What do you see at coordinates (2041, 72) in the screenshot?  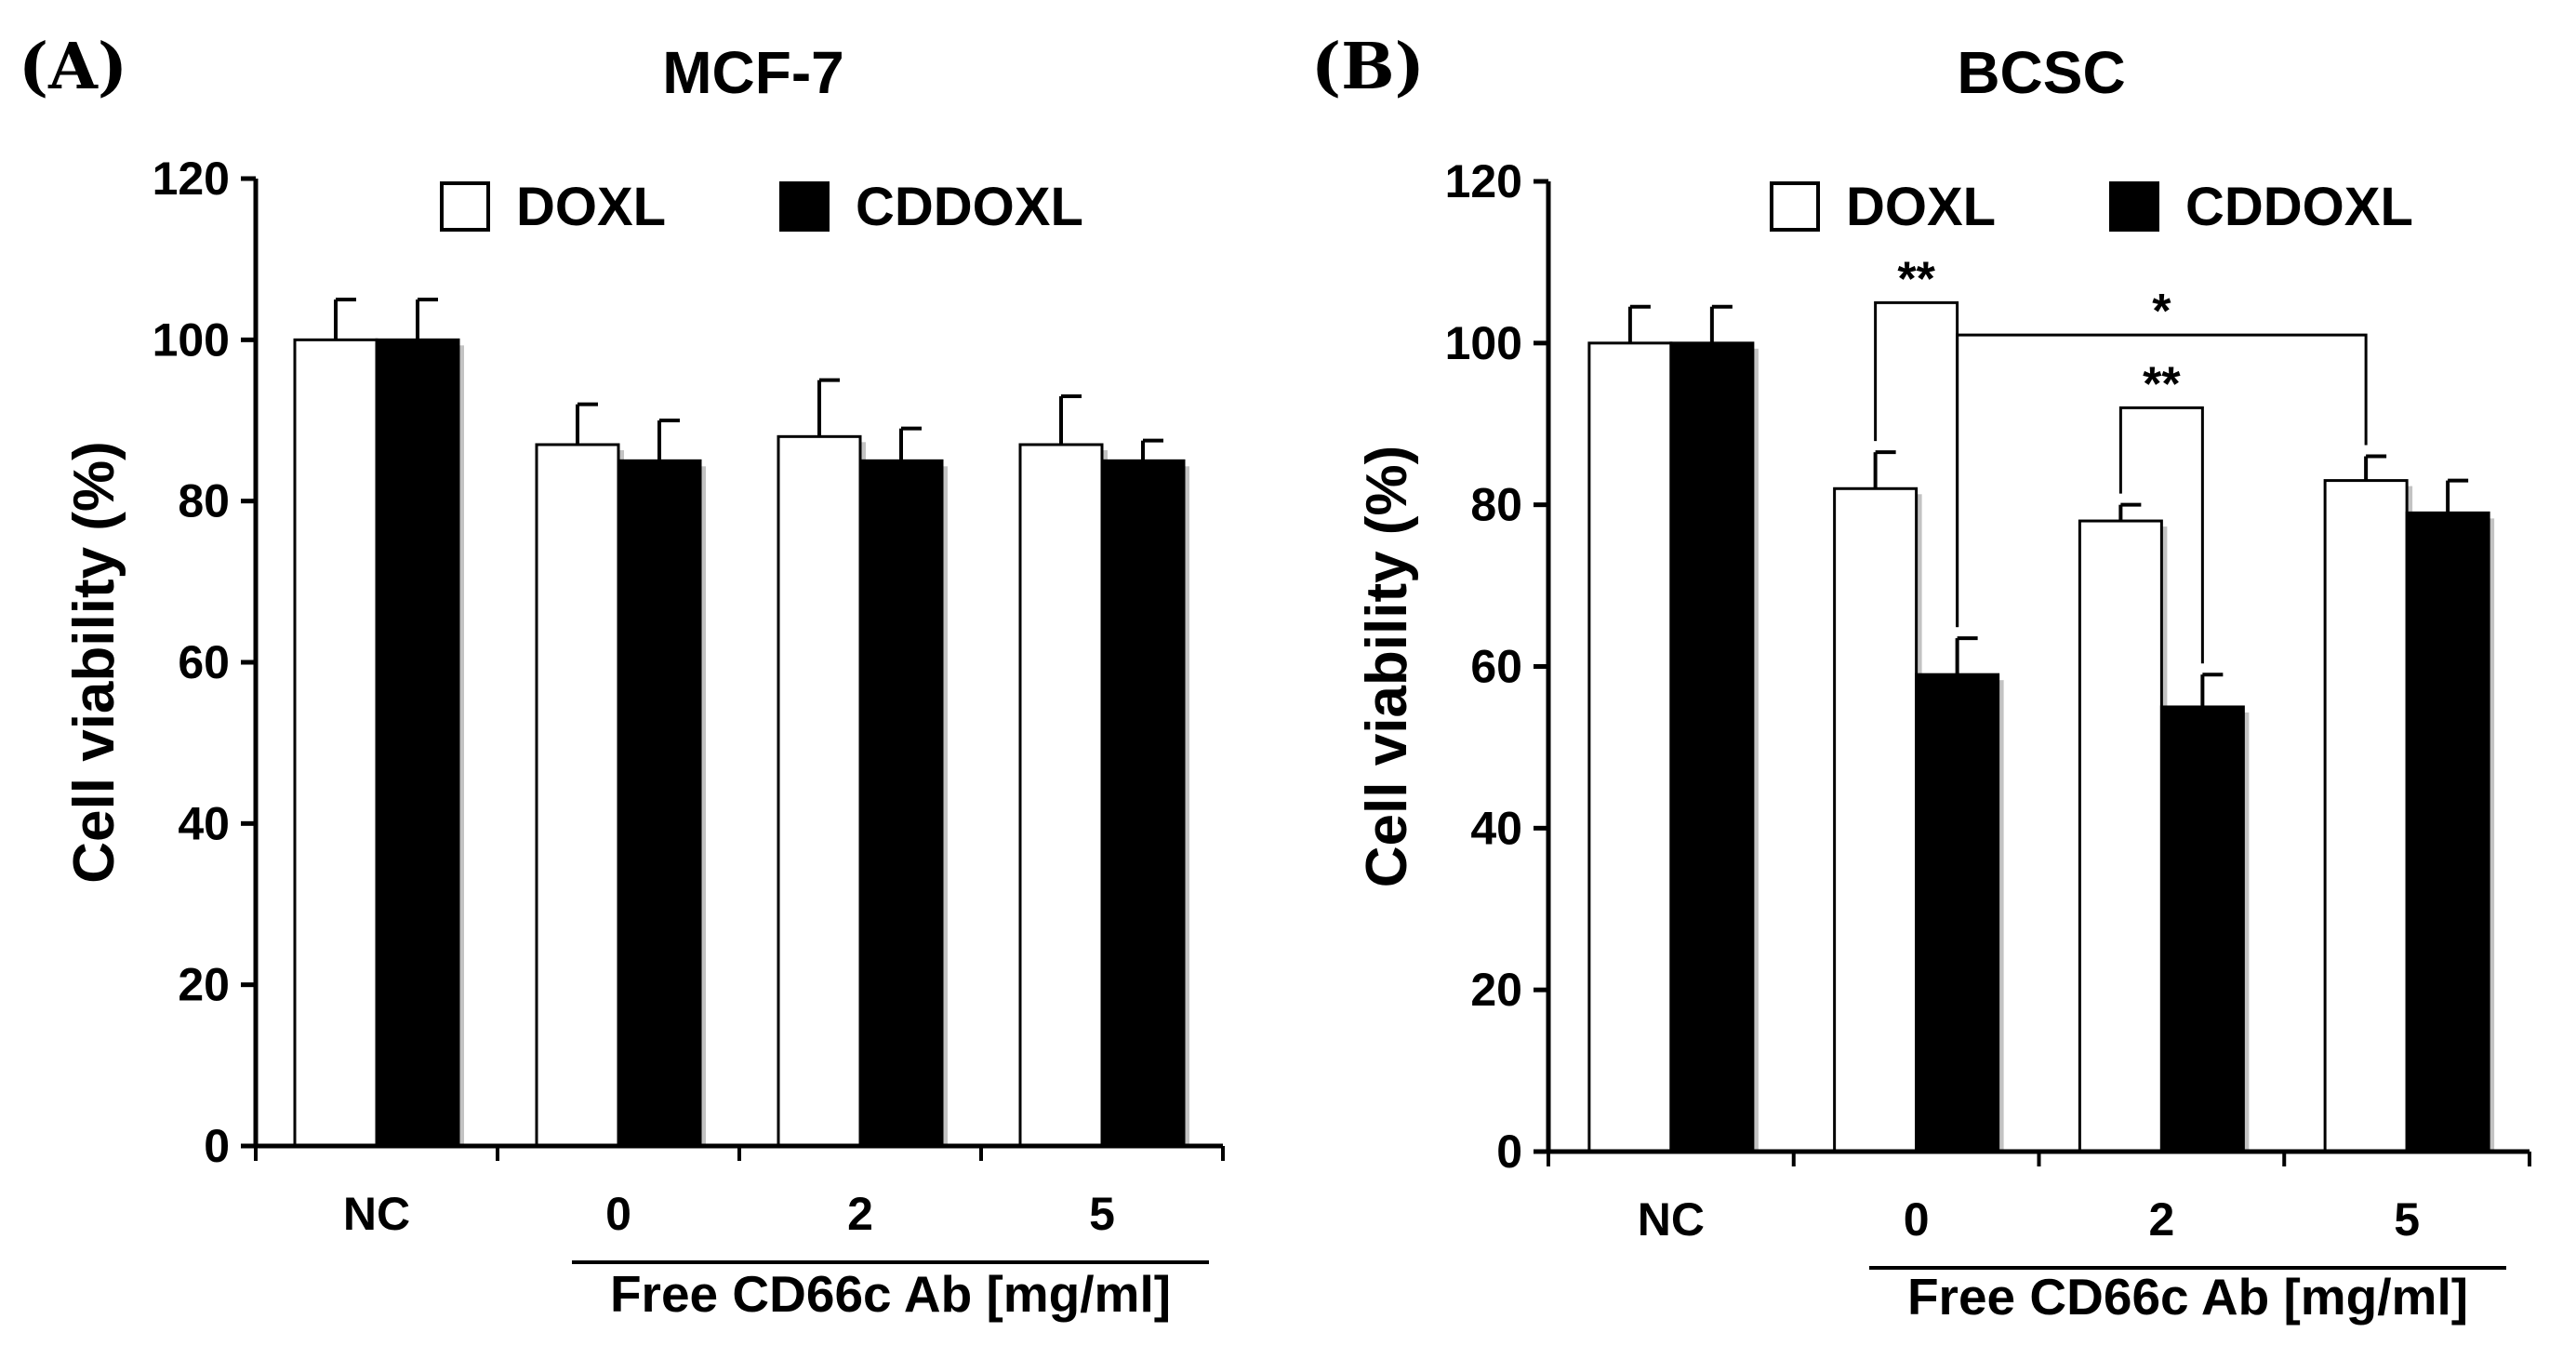 I see `chart-title: BCSC` at bounding box center [2041, 72].